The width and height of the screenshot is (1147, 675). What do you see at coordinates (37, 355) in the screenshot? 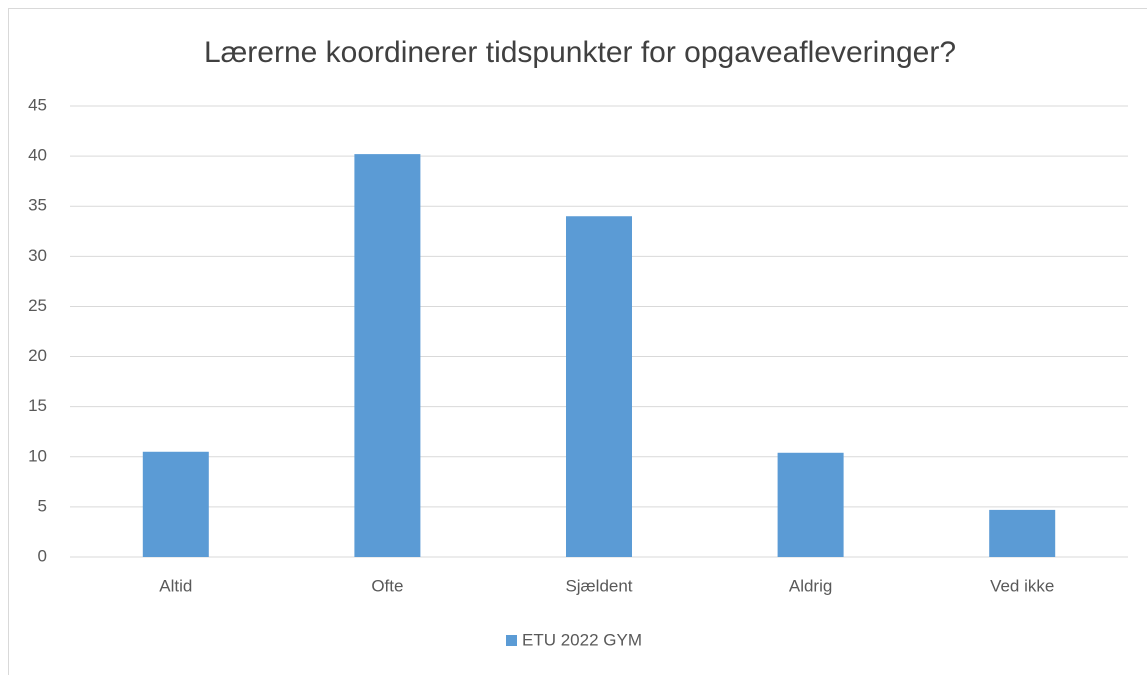
I see `y-tick-label: 20` at bounding box center [37, 355].